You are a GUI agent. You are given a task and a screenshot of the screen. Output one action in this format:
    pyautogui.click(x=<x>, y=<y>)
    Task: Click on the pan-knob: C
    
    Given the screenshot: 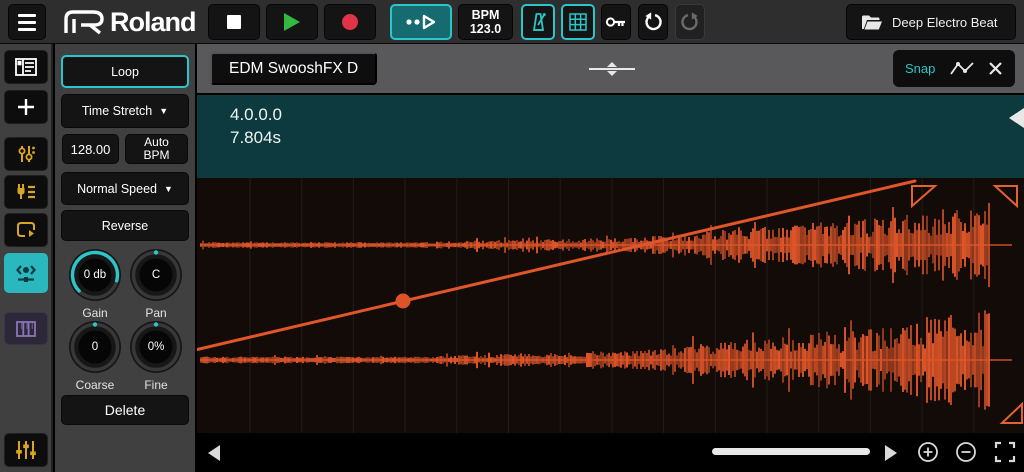 What is the action you would take?
    pyautogui.click(x=156, y=275)
    